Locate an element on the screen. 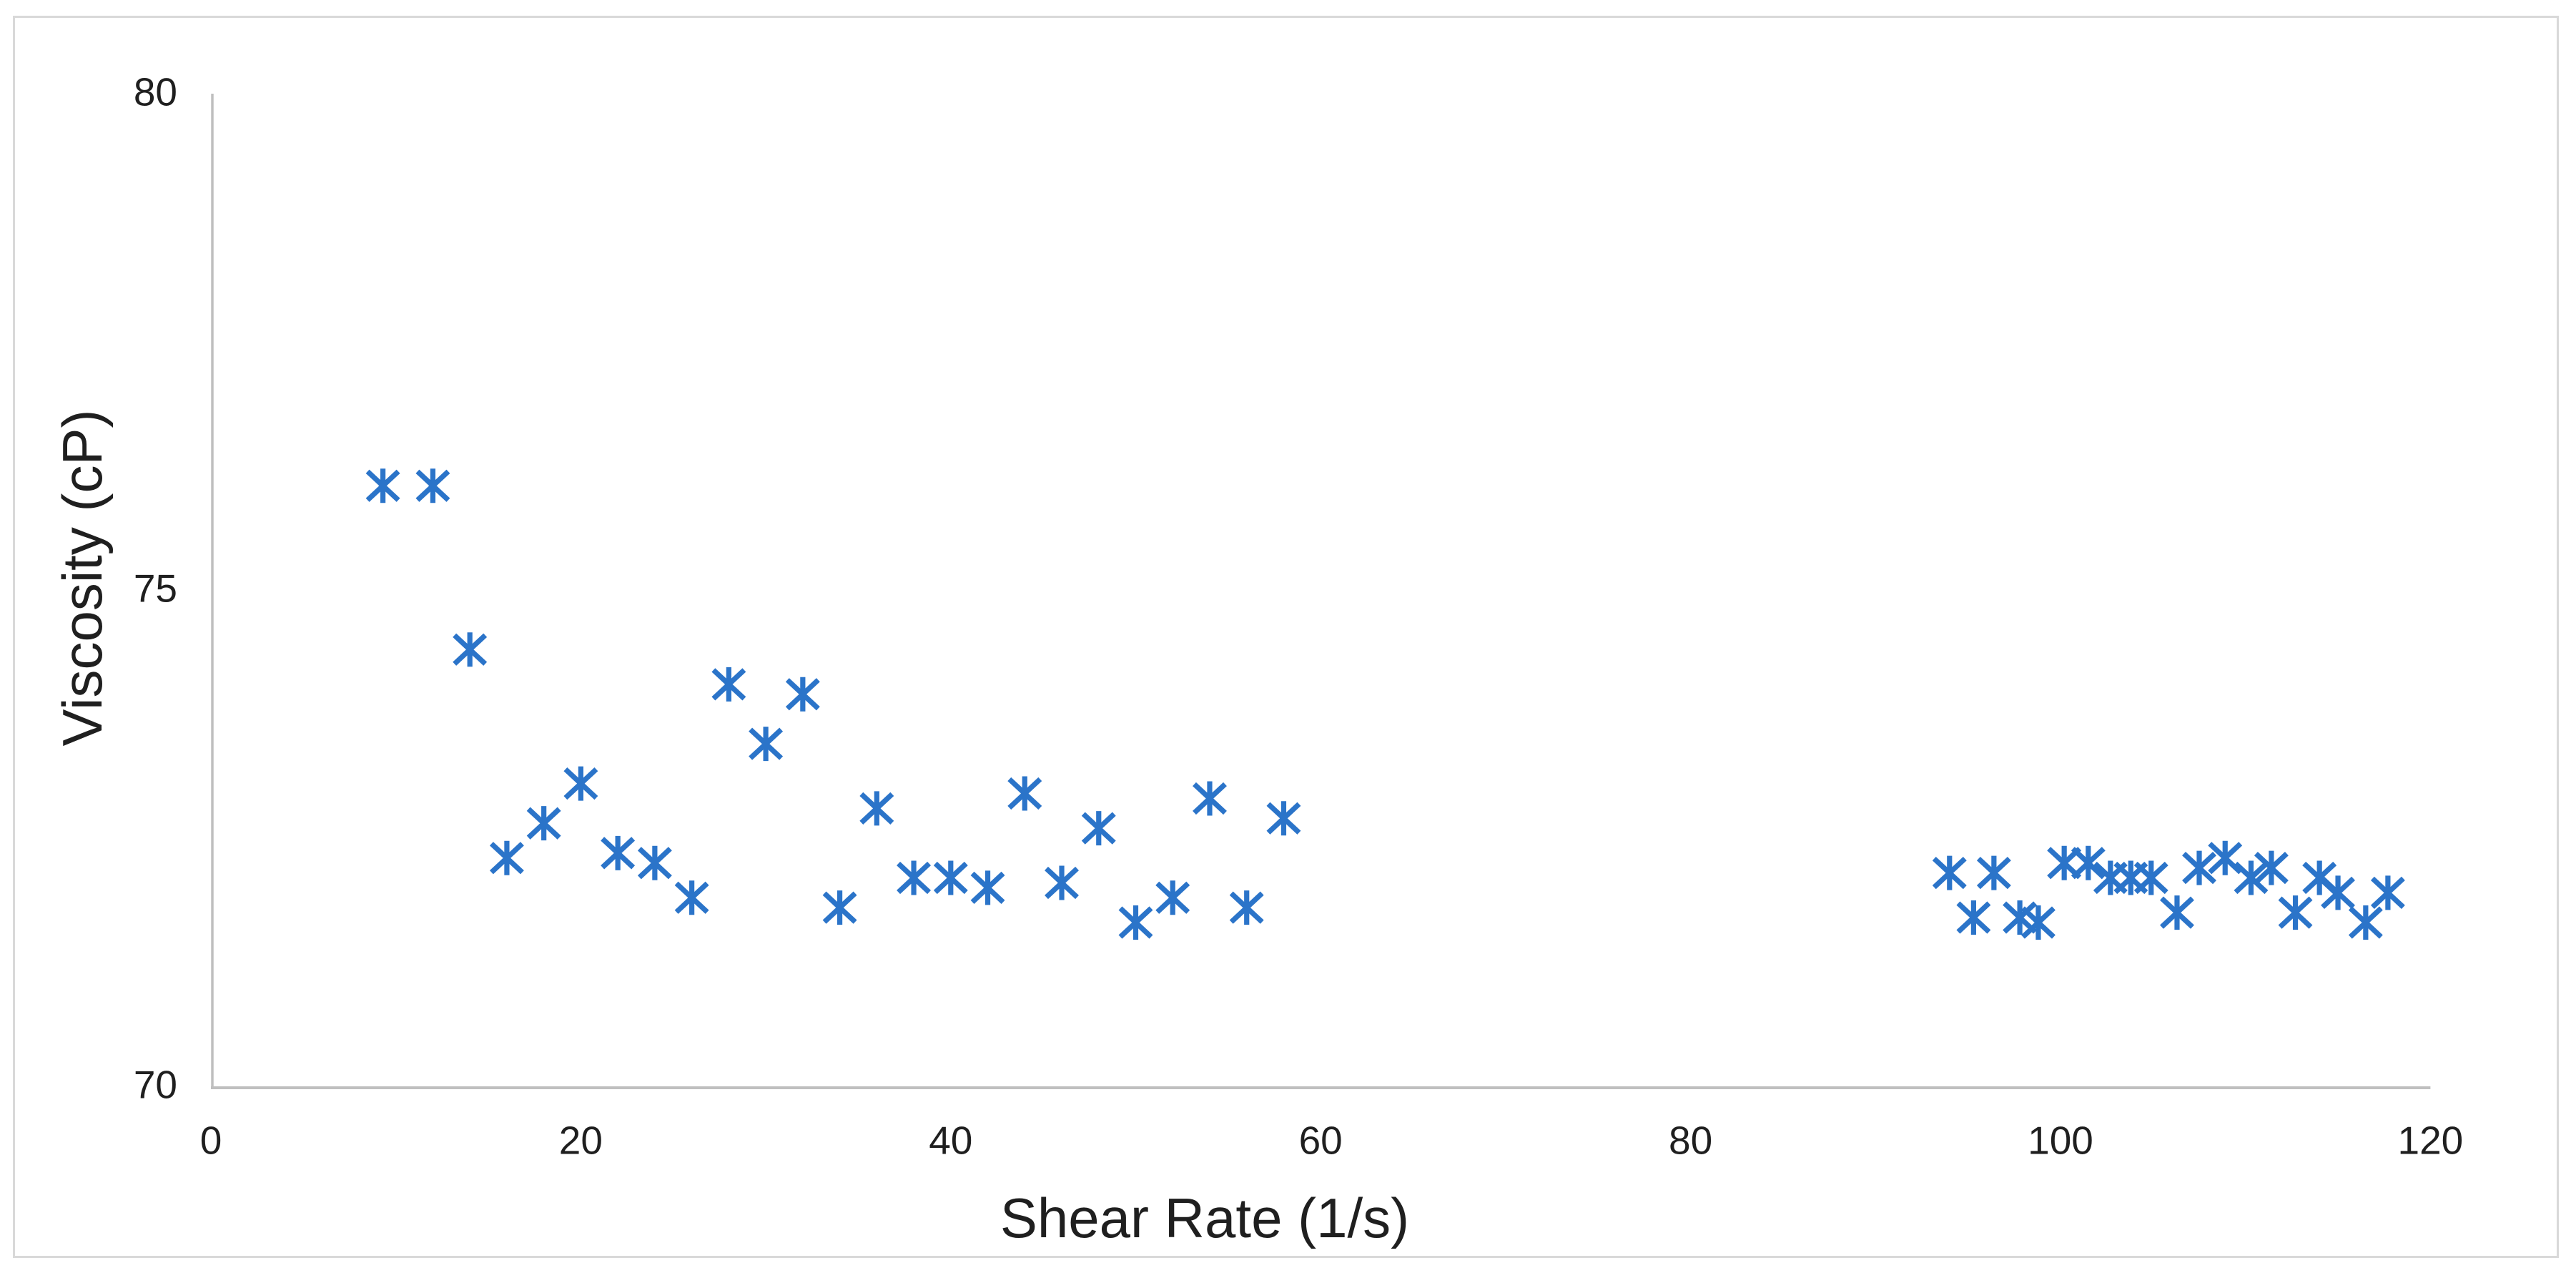 This screenshot has width=2576, height=1278. x-axis-title: Shear Rate (1/s) is located at coordinates (1205, 1218).